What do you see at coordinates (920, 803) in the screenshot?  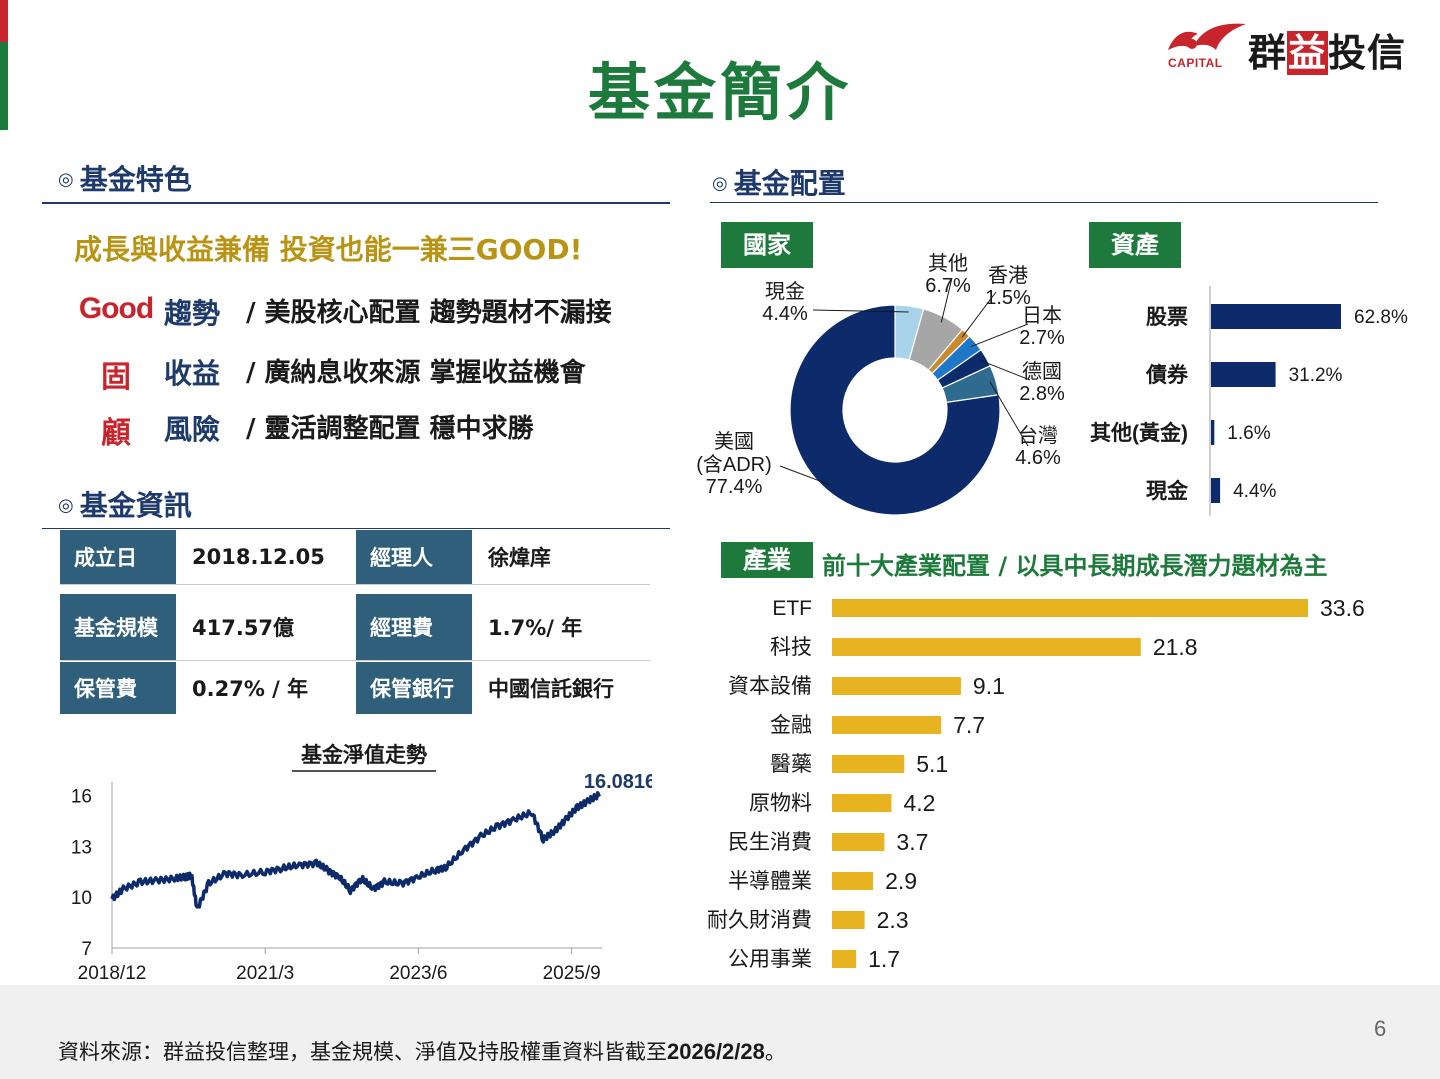 I see `industry-value-label: 4.2` at bounding box center [920, 803].